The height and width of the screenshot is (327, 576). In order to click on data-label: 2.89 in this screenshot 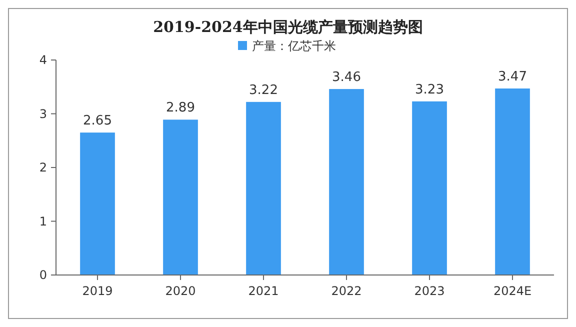, I will do `click(180, 108)`.